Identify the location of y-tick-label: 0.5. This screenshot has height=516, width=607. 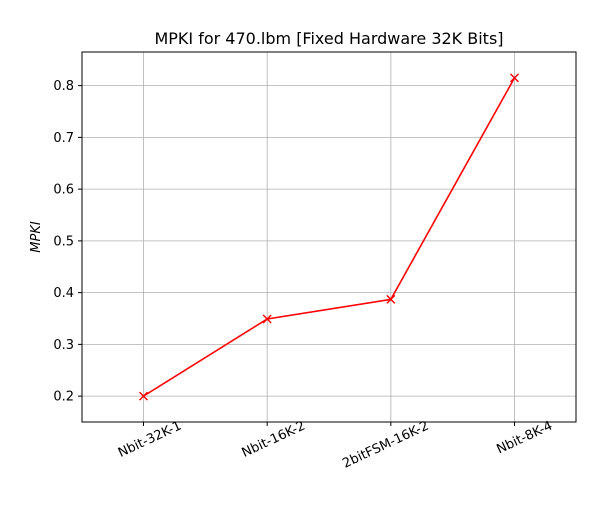
(63, 241).